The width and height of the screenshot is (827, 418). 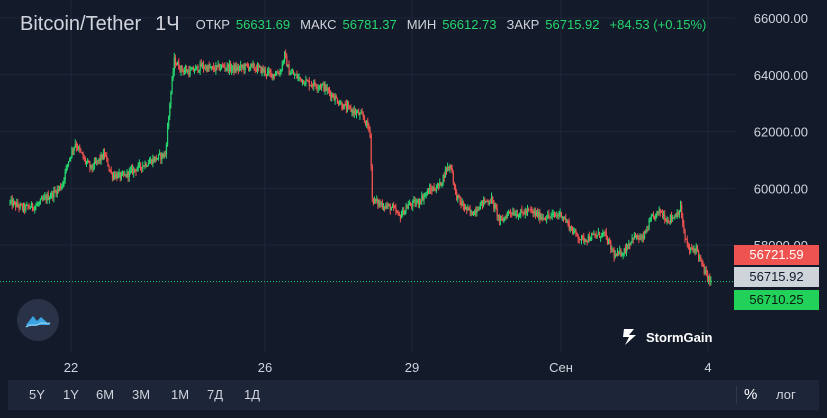 What do you see at coordinates (38, 320) in the screenshot?
I see `logo-button` at bounding box center [38, 320].